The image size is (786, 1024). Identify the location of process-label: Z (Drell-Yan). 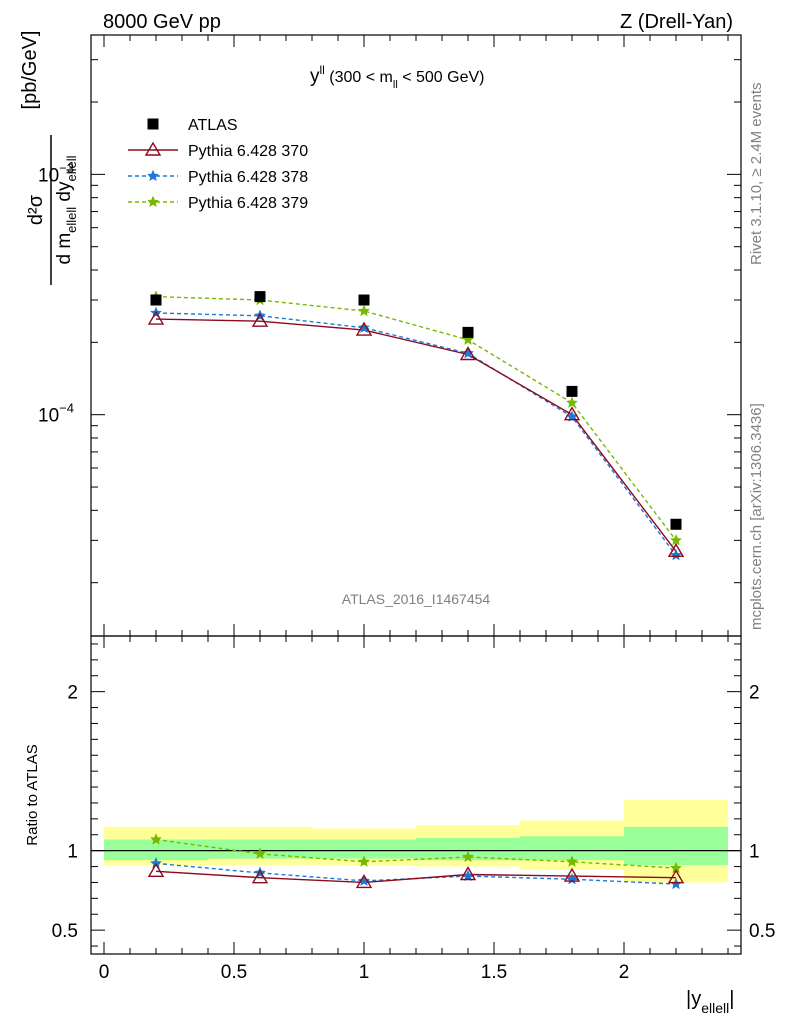
(676, 22).